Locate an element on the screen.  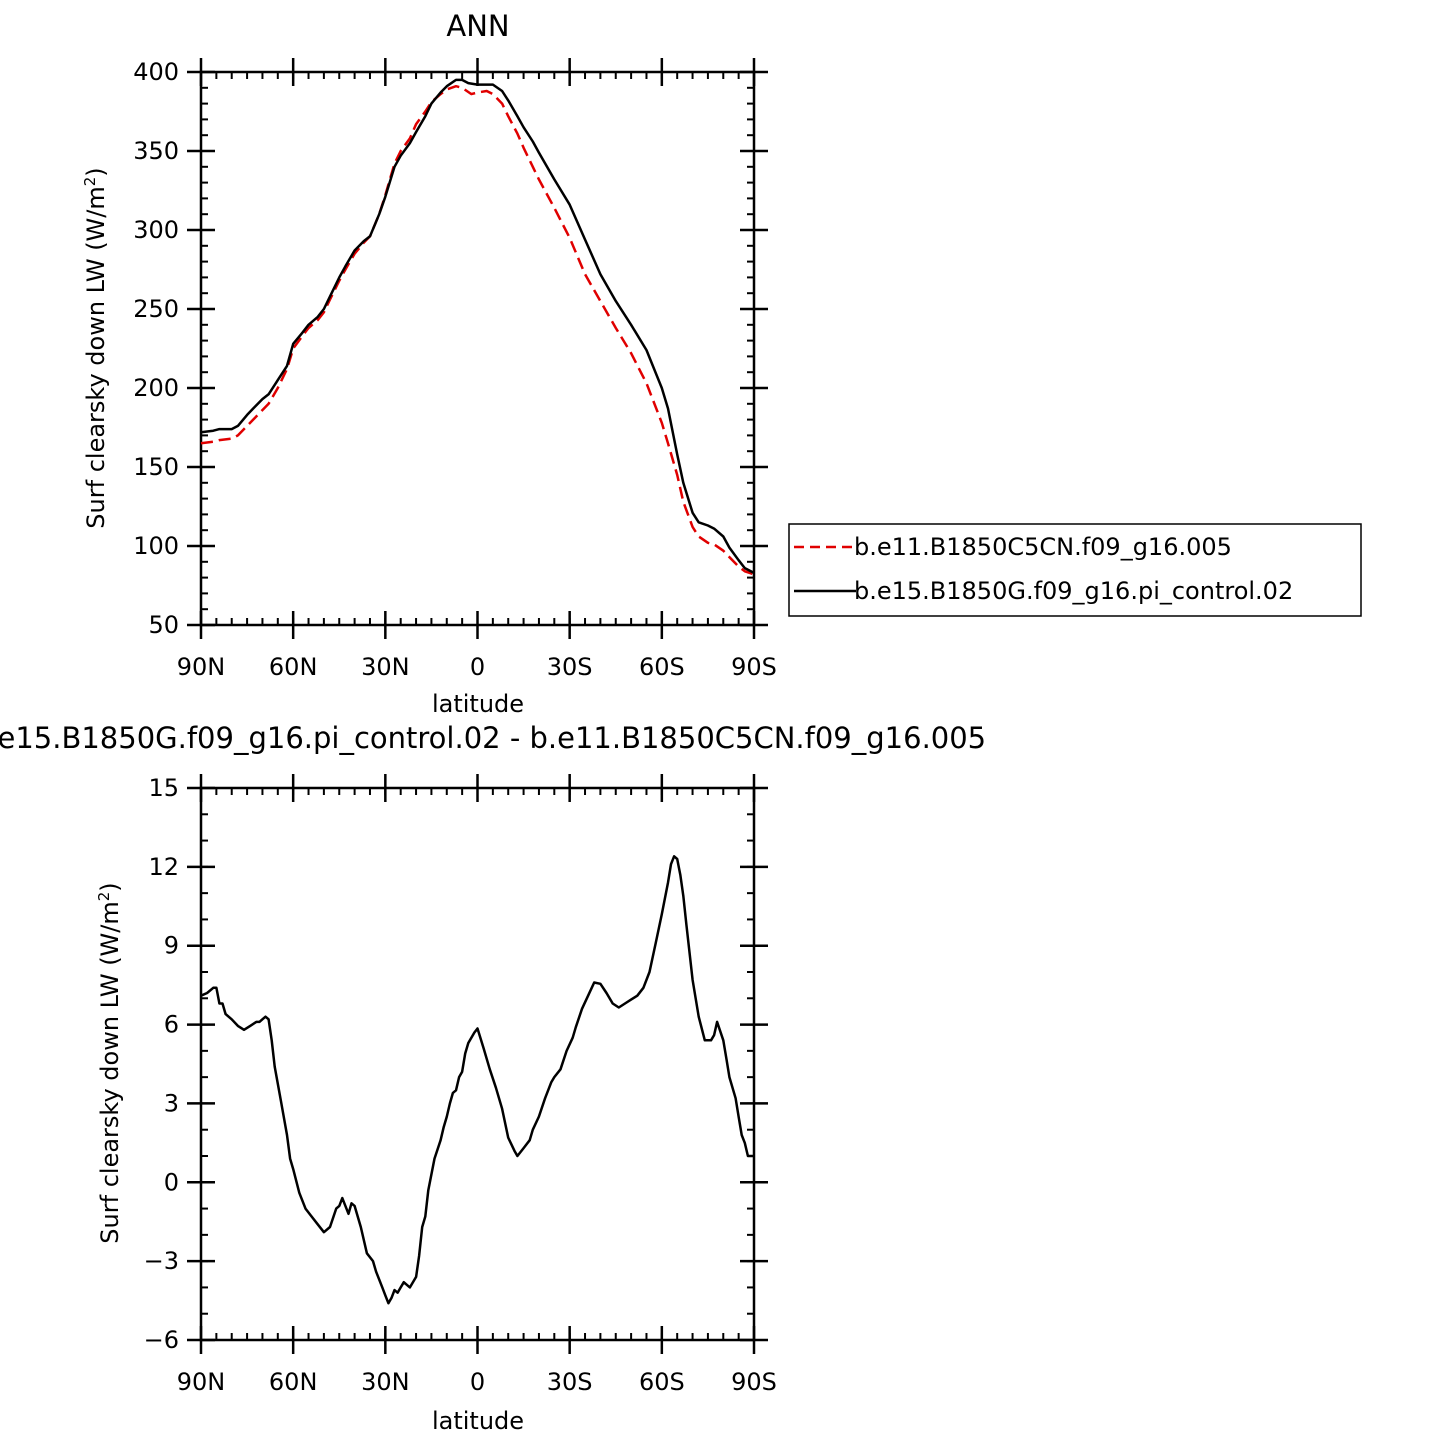
panel-1-y-axis-label-close: ) is located at coordinates (96, 171).